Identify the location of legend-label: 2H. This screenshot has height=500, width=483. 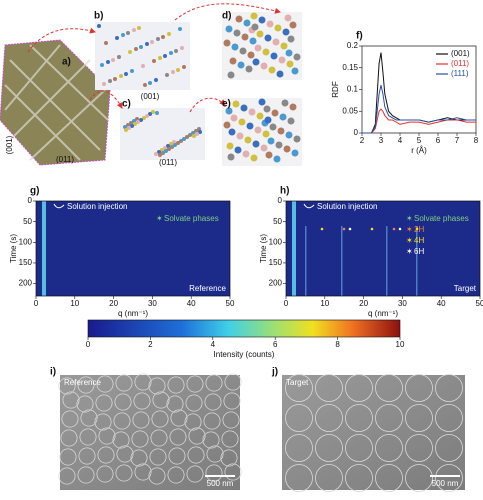
(419, 229).